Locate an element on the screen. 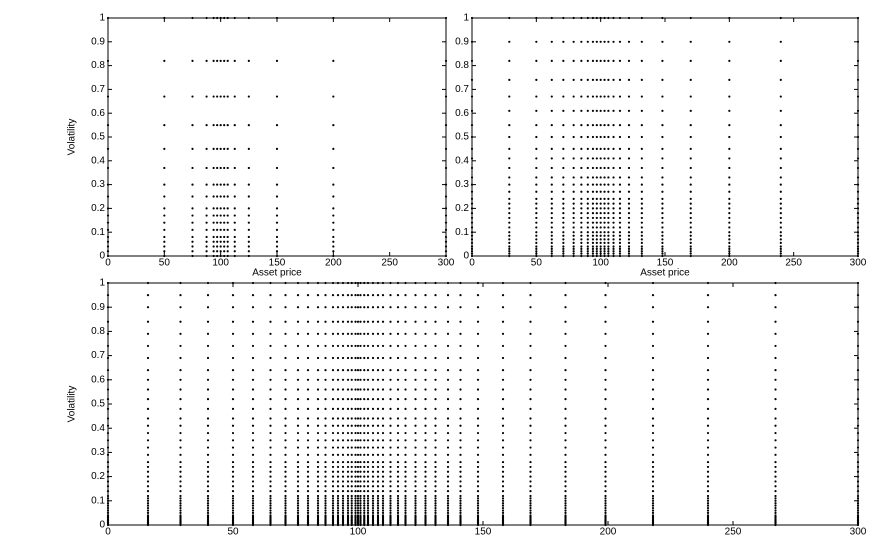  y-tick-label: 0.1 is located at coordinates (98, 232).